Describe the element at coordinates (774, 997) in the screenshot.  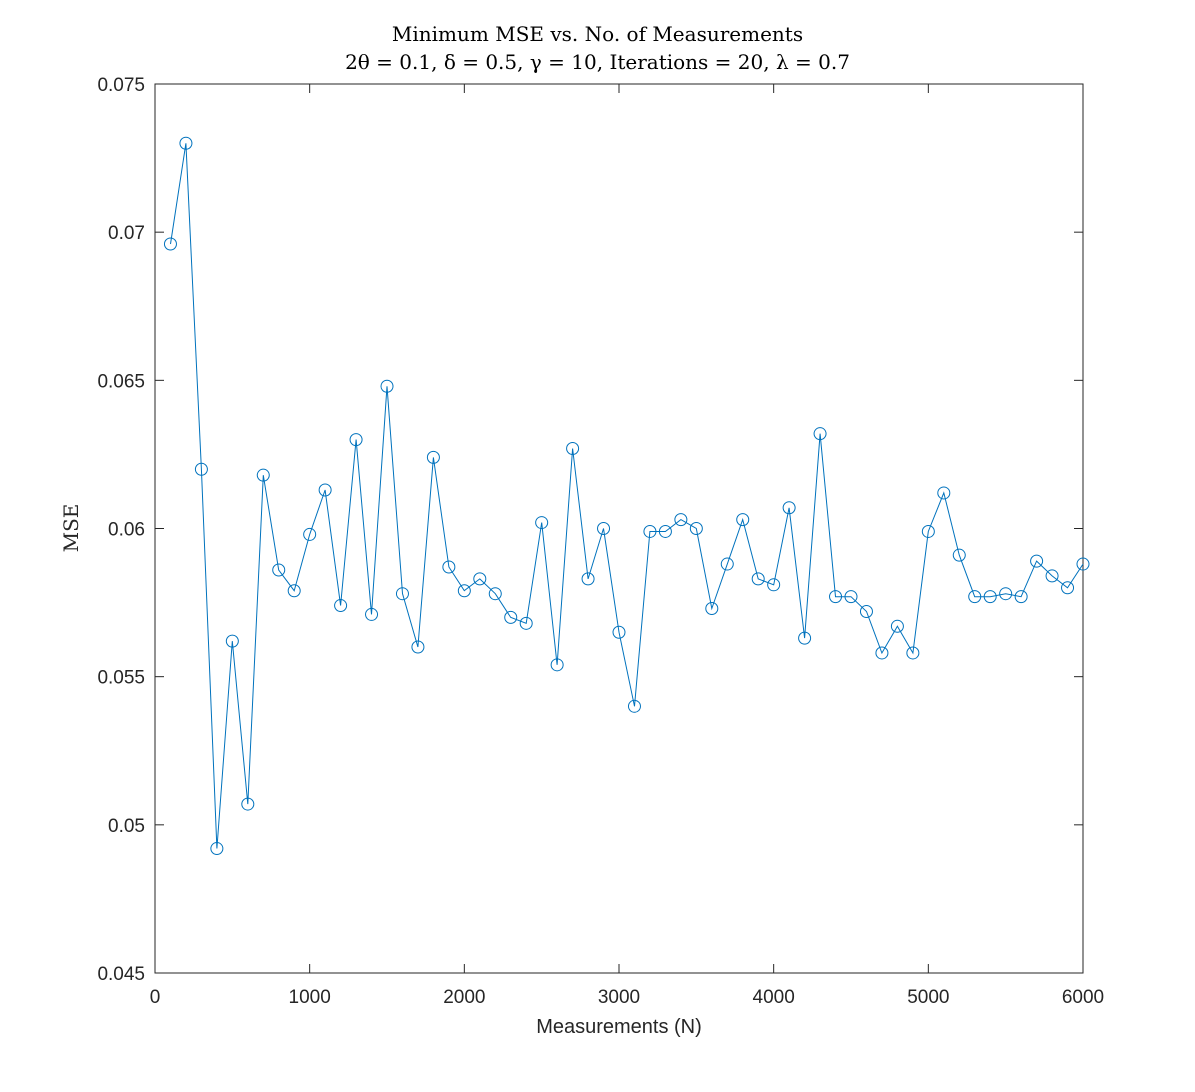
I see `x-tick-label: 4000` at that location.